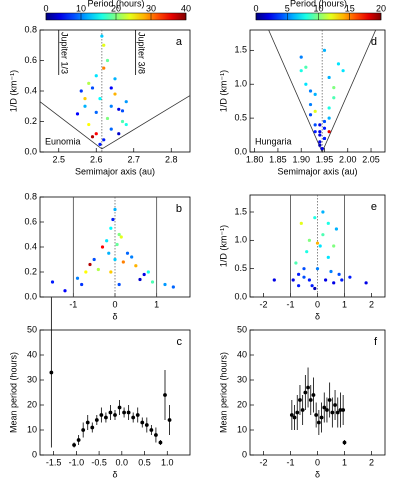 The width and height of the screenshot is (400, 481). Describe the element at coordinates (45, 8) in the screenshot. I see `colorbar-tick-label: 0` at that location.